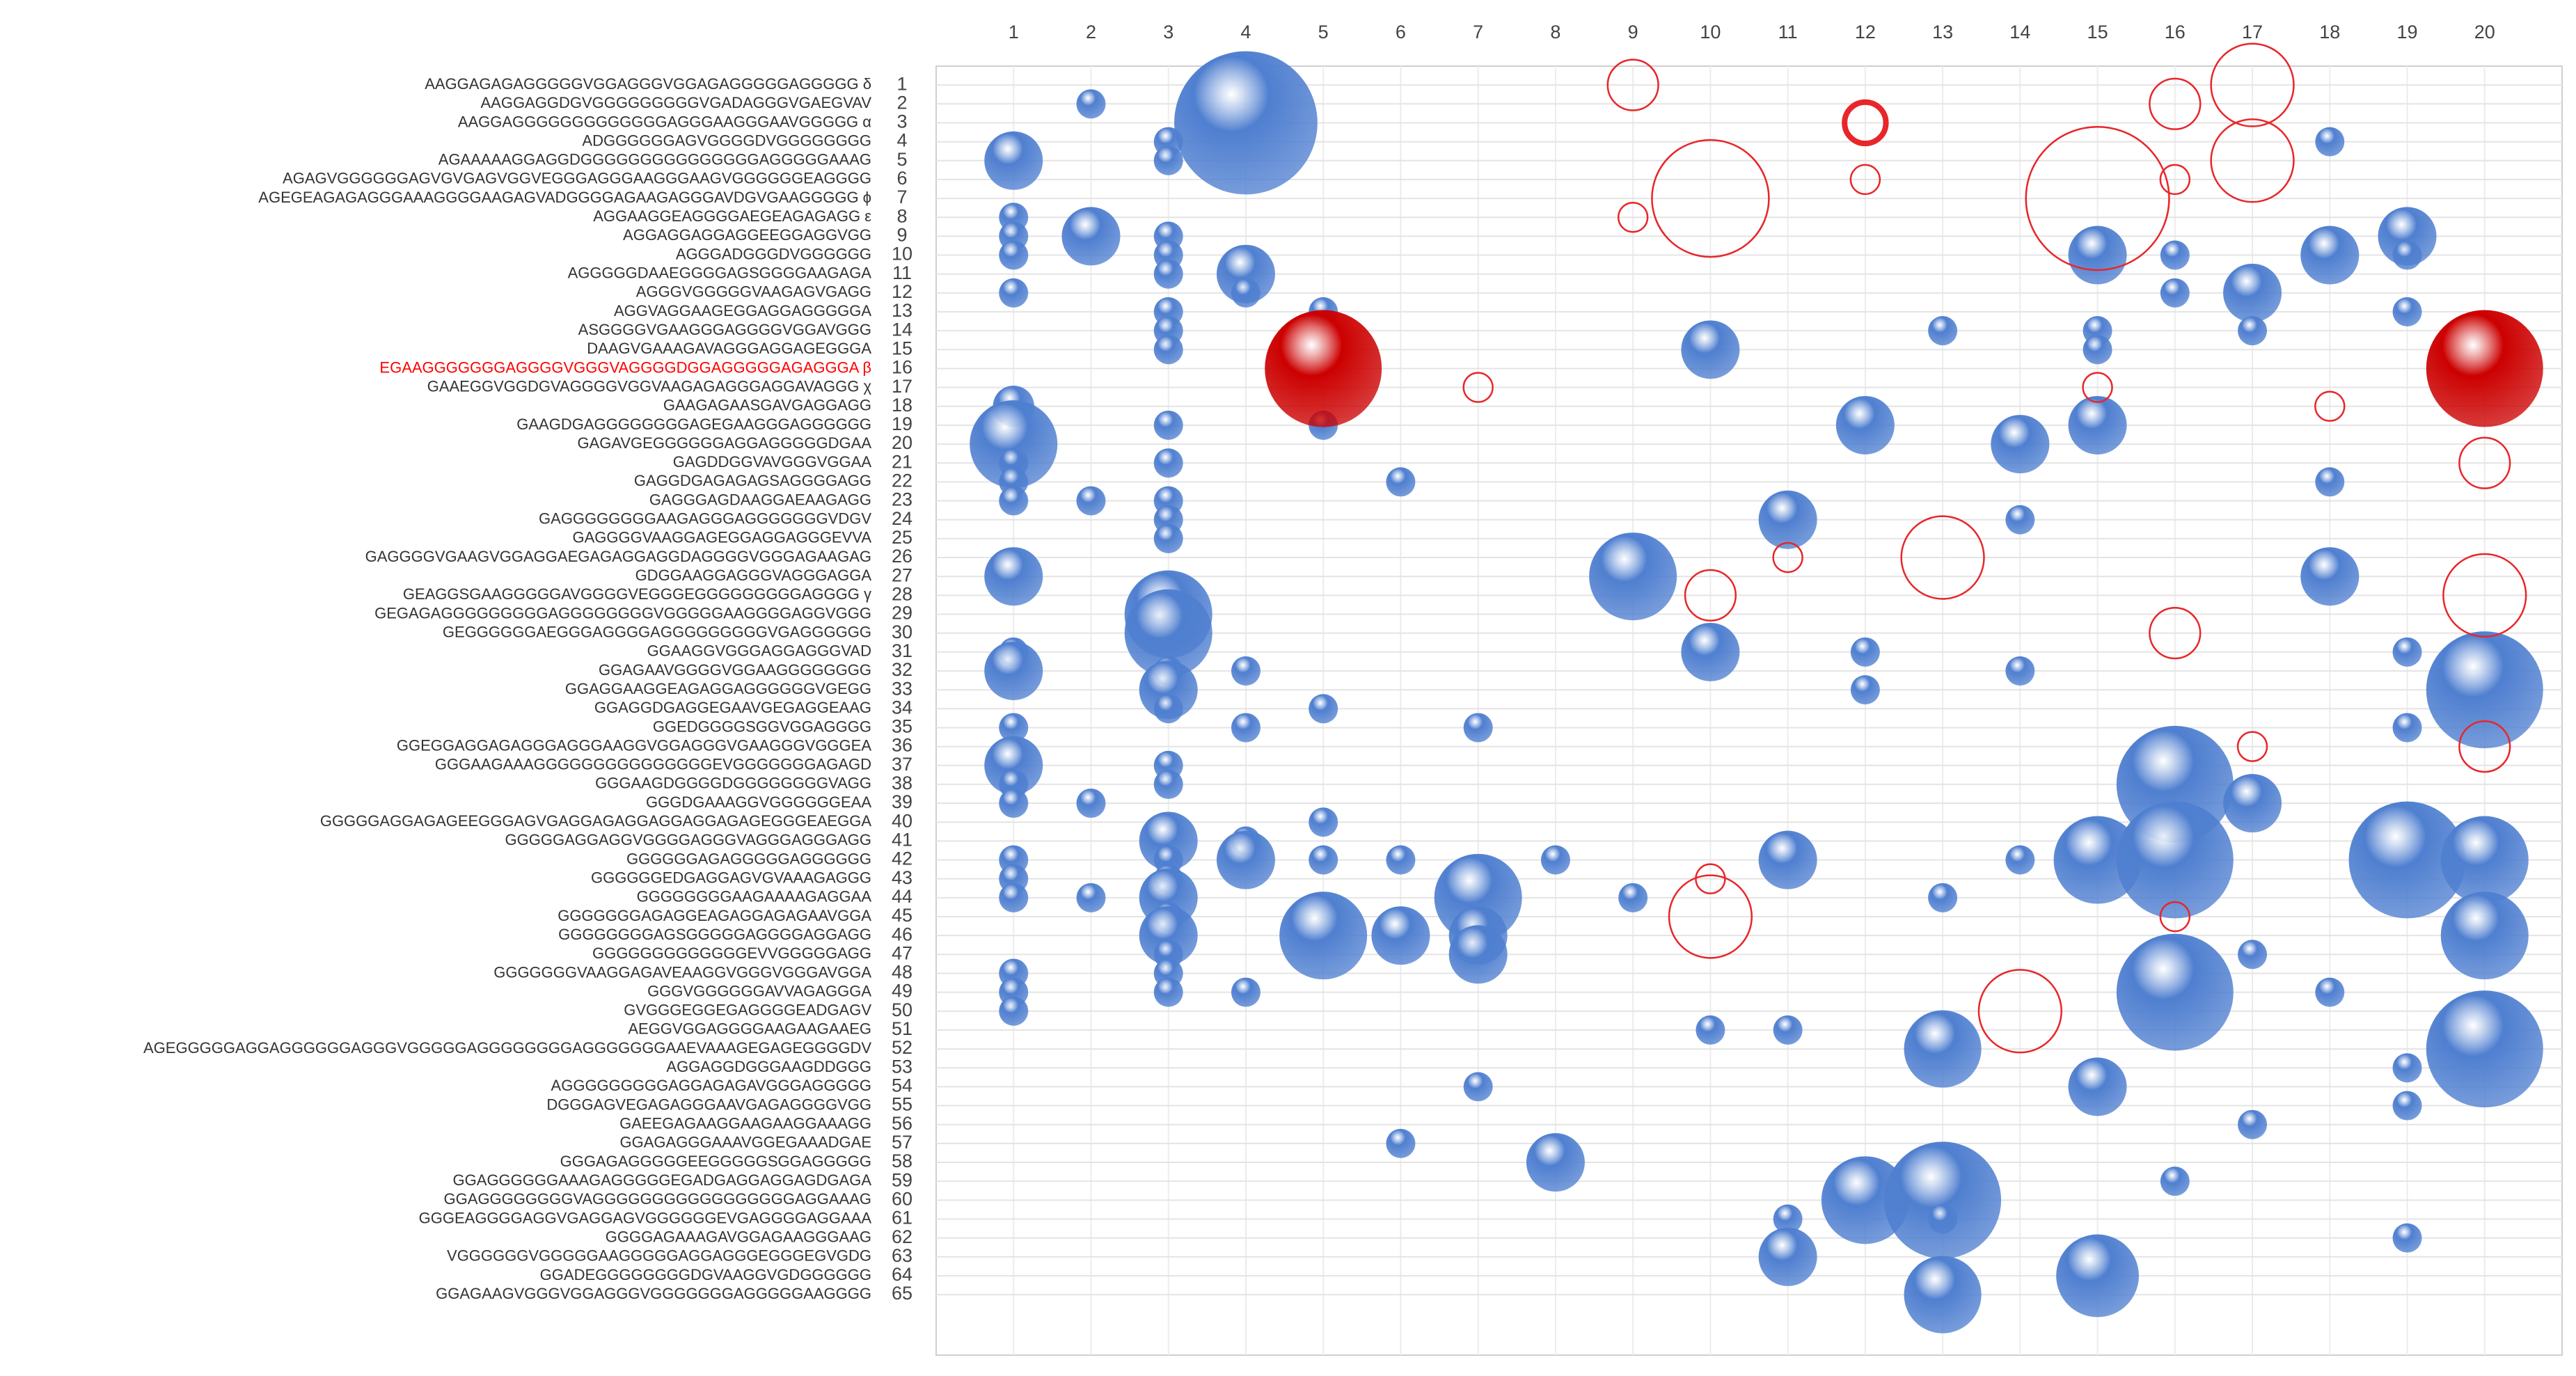 The image size is (2576, 1376). What do you see at coordinates (682, 972) in the screenshot?
I see `sequence-label: GGGGGGGVAAGGAGAVEAAGGVGGGVGGGAVGGA` at bounding box center [682, 972].